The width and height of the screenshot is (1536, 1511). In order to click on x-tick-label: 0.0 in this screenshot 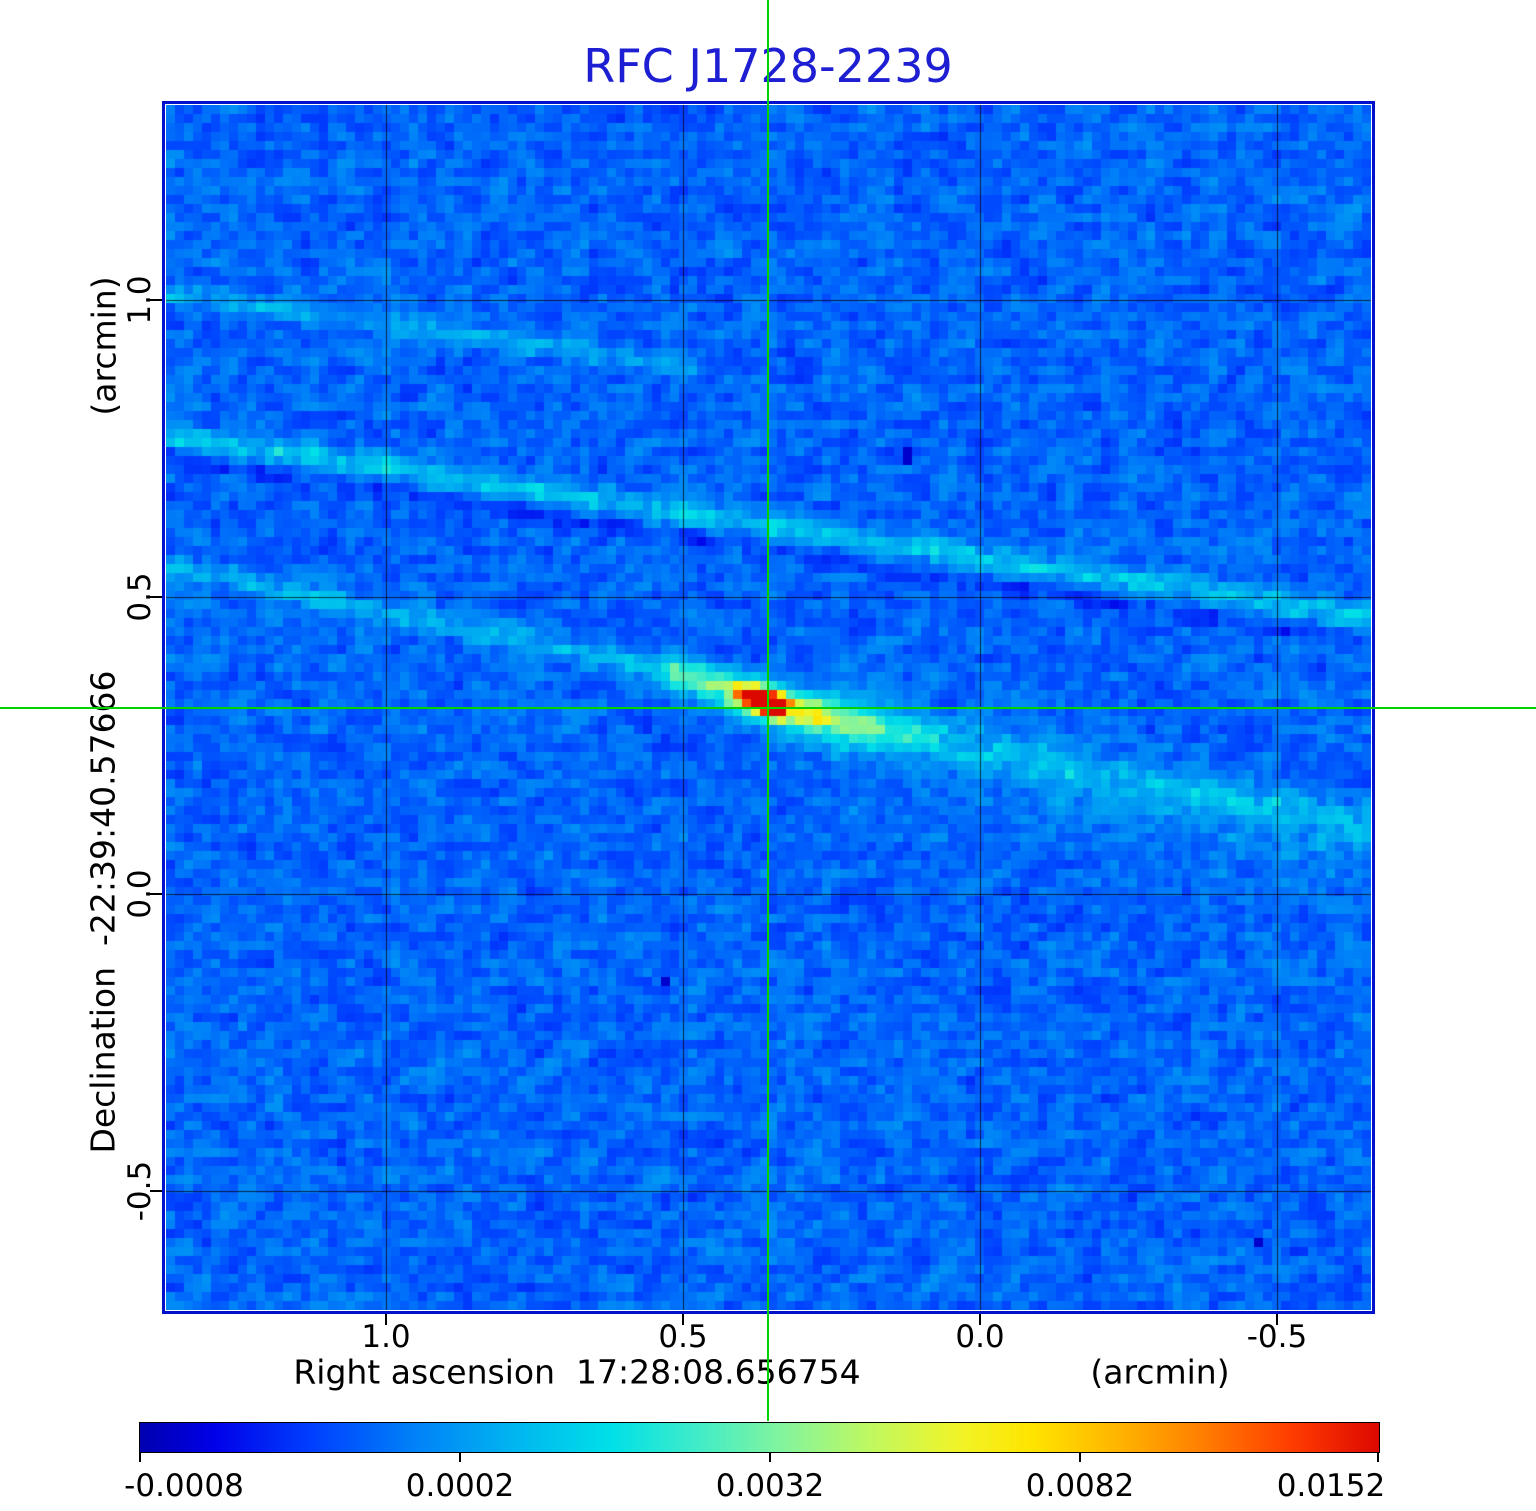, I will do `click(980, 1337)`.